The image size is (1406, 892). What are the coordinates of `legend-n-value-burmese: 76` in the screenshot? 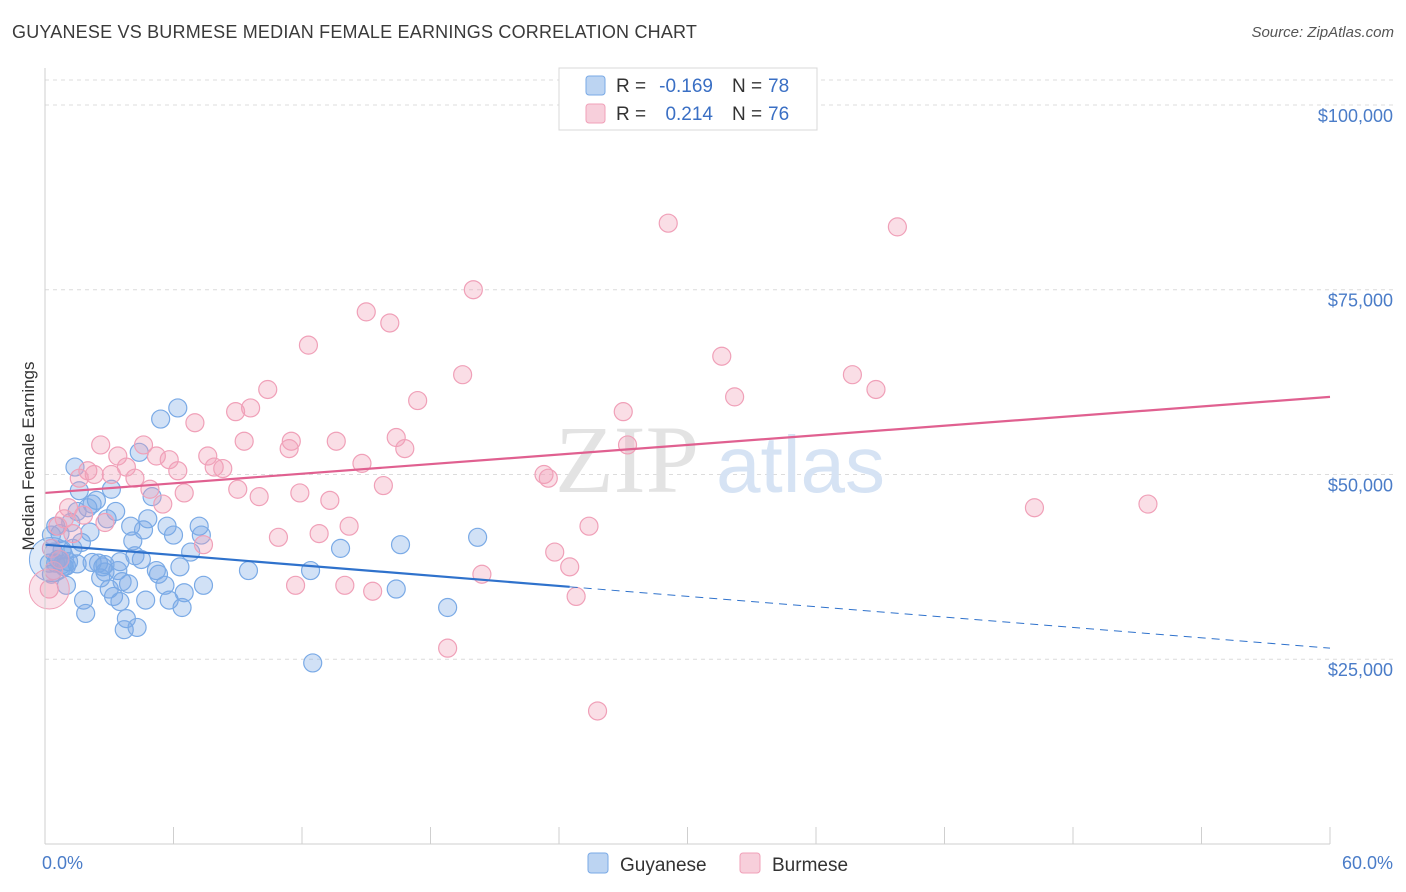 It's located at (778, 114).